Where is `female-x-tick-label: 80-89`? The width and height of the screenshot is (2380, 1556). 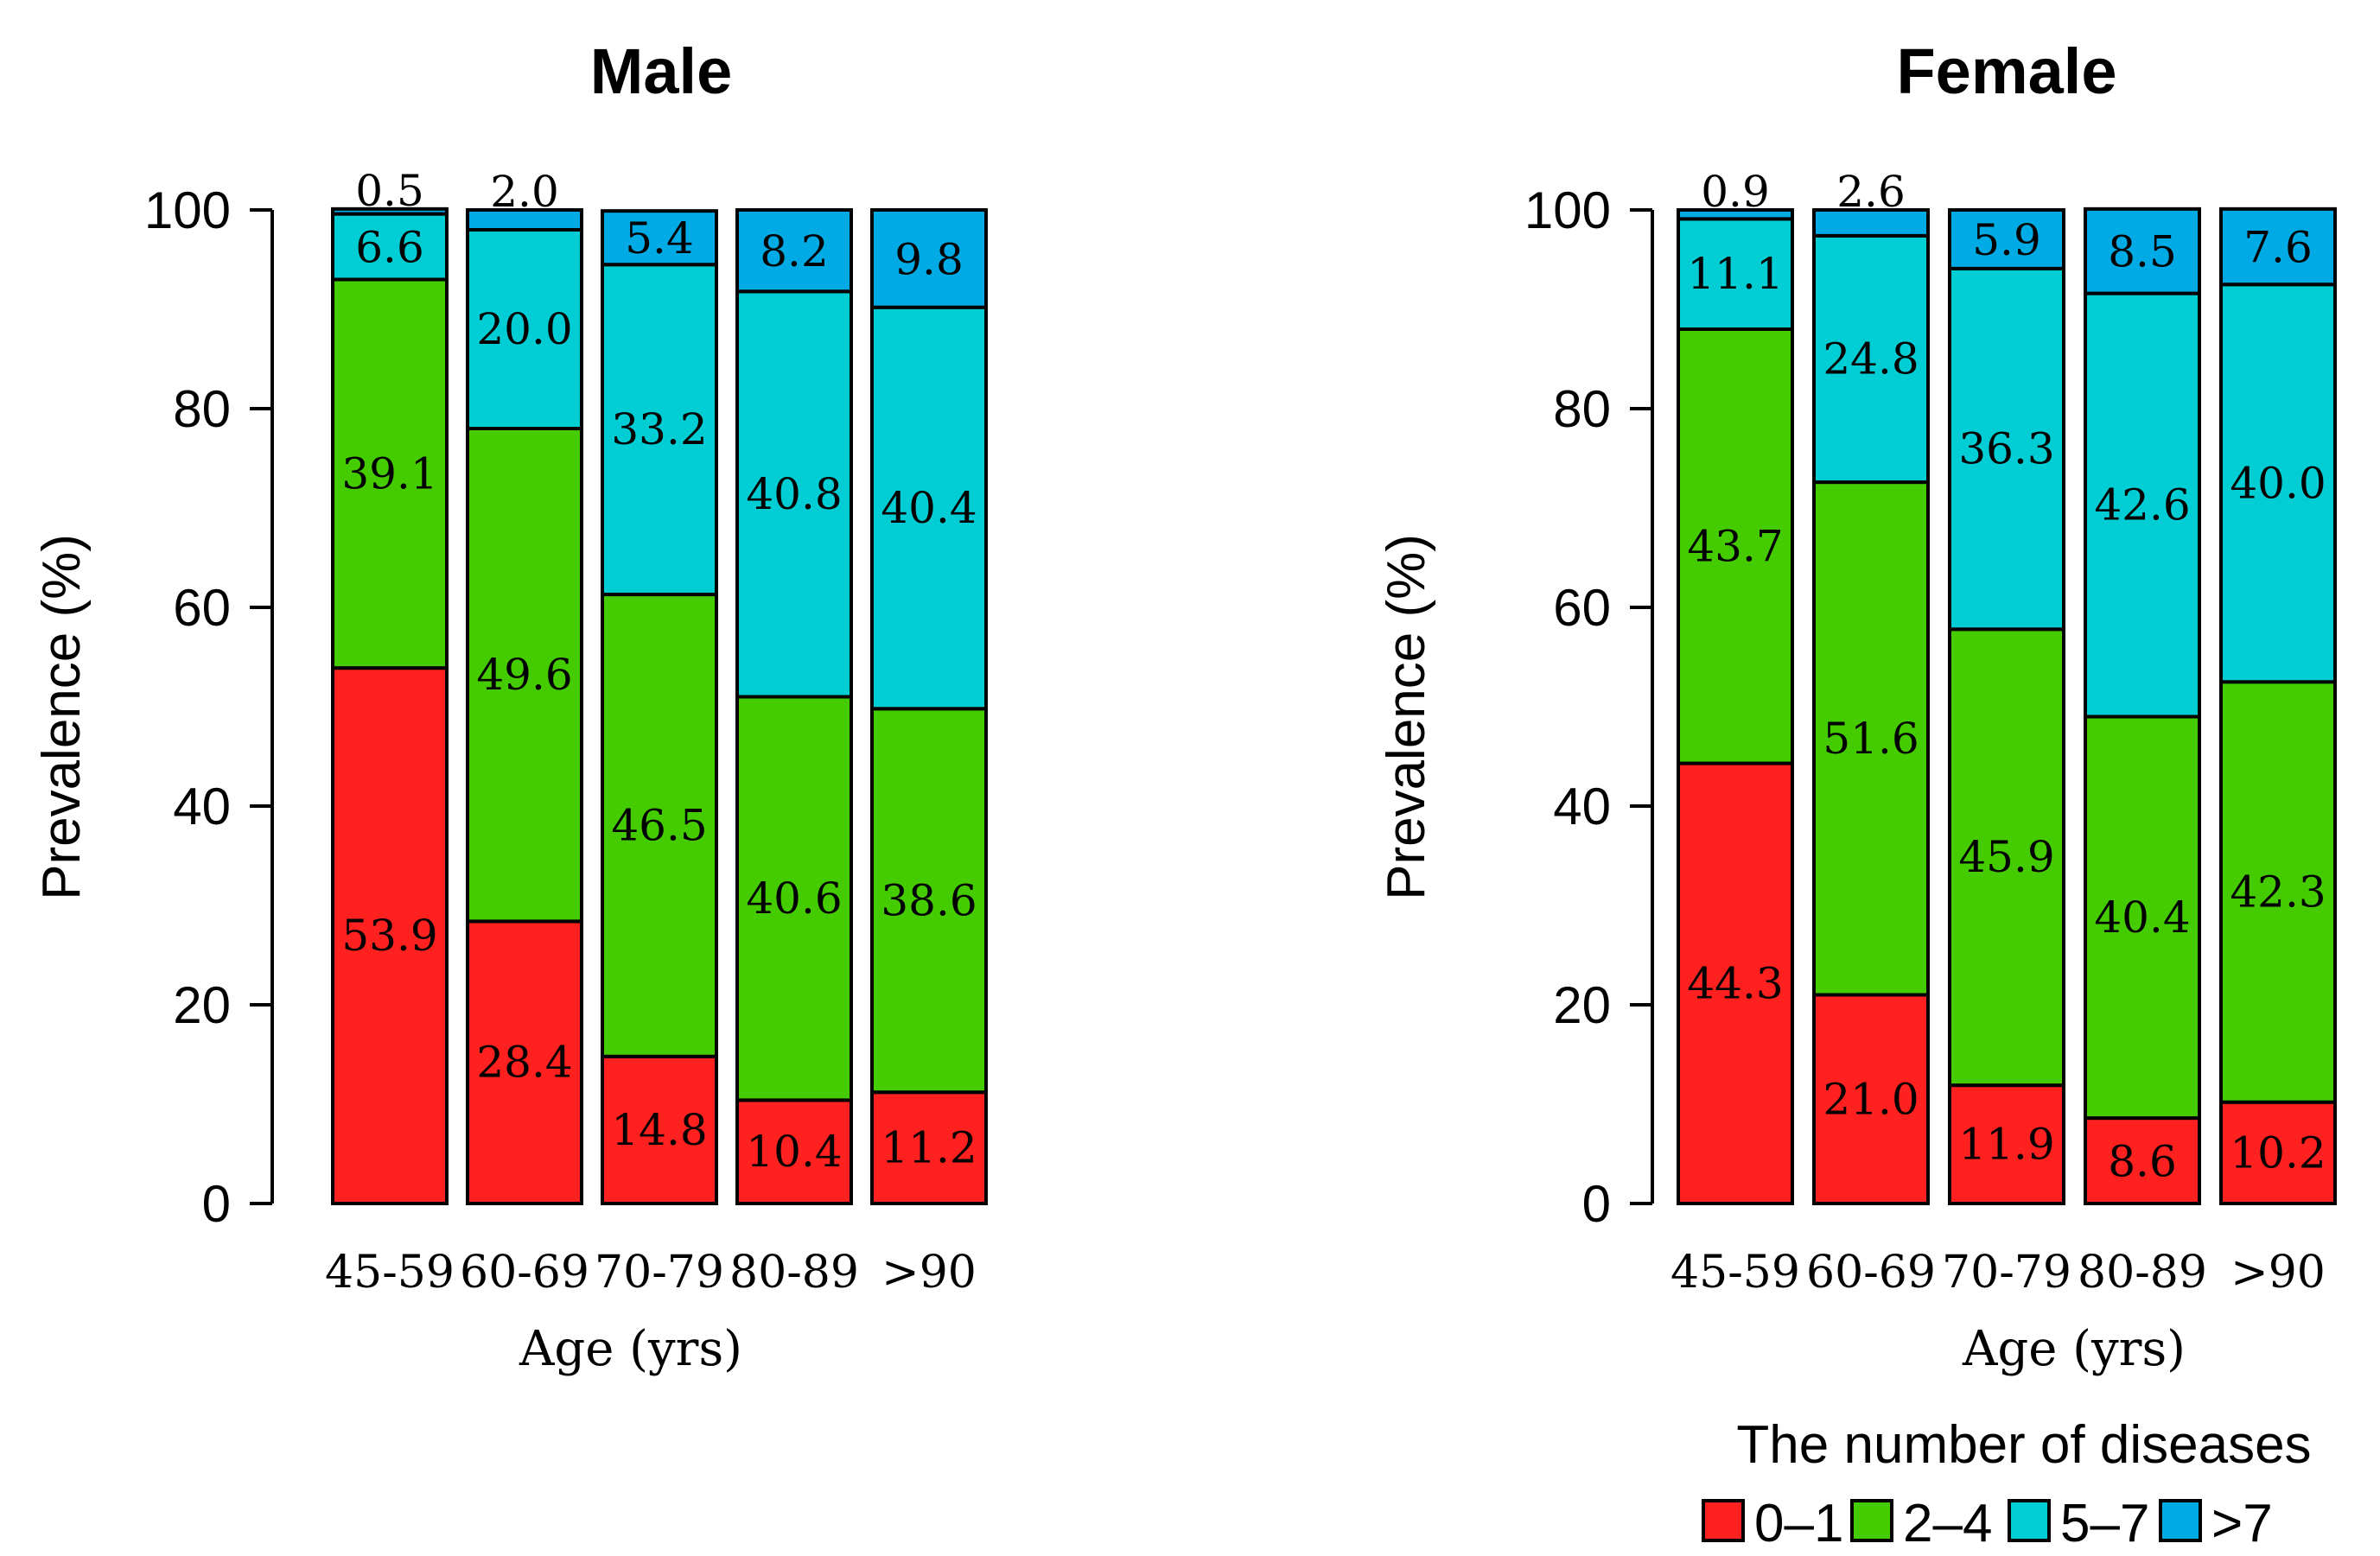
female-x-tick-label: 80-89 is located at coordinates (2142, 1273).